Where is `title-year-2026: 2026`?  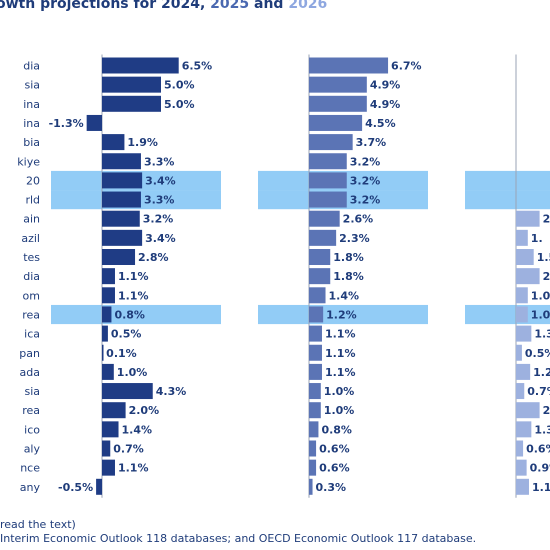 title-year-2026: 2026 is located at coordinates (308, 6).